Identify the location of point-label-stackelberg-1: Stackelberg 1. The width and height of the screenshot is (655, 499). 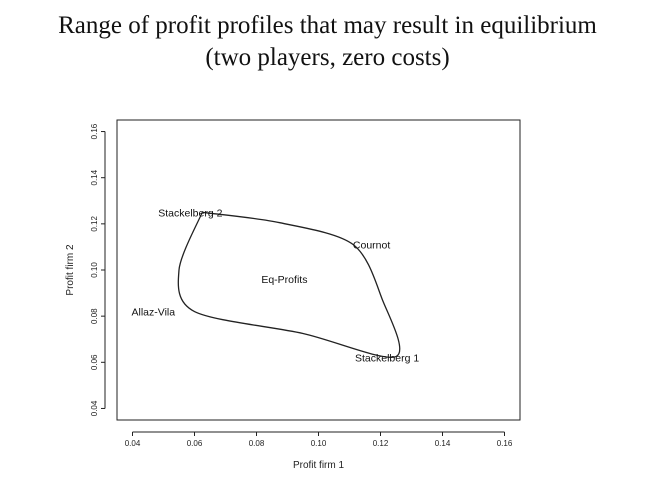
(387, 359).